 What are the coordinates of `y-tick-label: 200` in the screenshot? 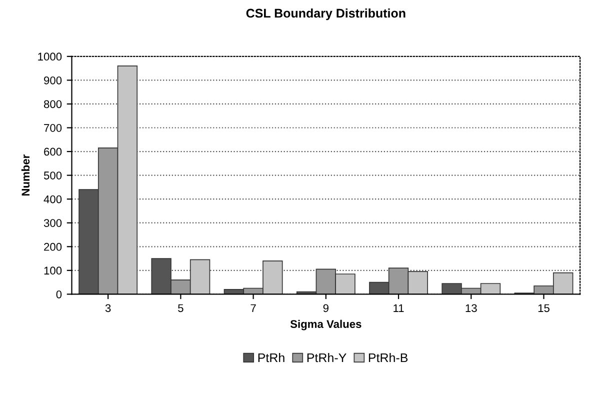 It's located at (53, 246).